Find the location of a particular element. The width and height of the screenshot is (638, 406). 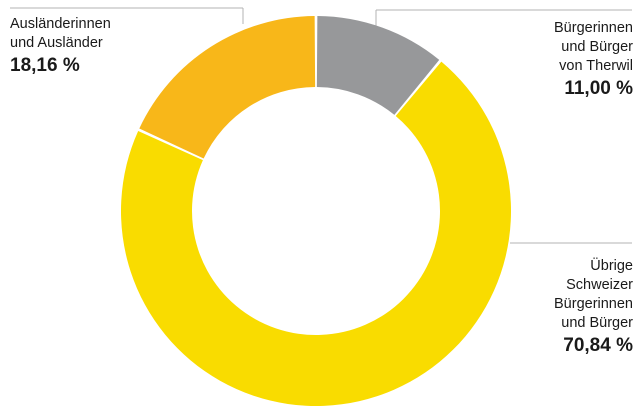

label-auslaender: Ausländerinnen und Ausländer 18,16 % is located at coordinates (60, 47).